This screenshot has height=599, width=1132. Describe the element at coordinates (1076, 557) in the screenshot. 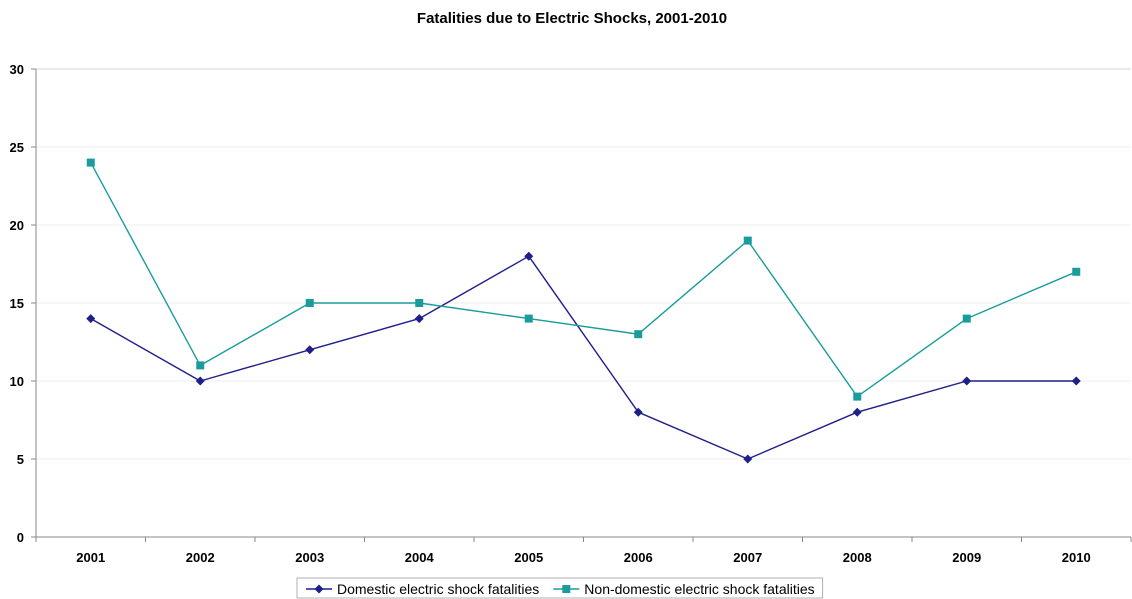

I see `x-tick-label: 2010` at that location.